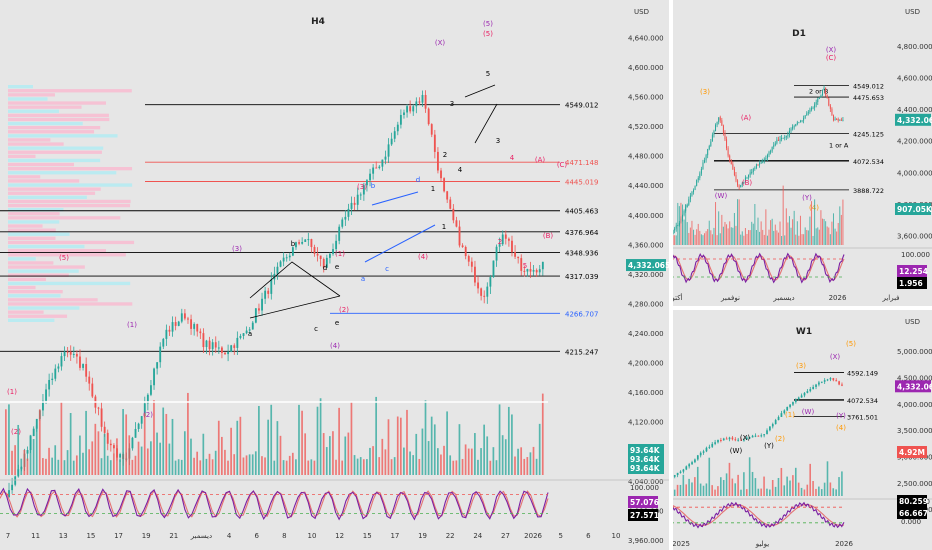 The height and width of the screenshot is (550, 932). Describe the element at coordinates (646, 275) in the screenshot. I see `h4-y-tick: 4,320.000` at that location.